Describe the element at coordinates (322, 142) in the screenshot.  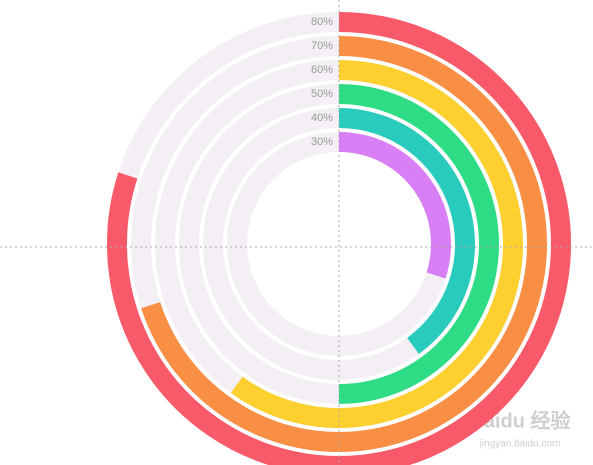
I see `value-label: 30%` at that location.